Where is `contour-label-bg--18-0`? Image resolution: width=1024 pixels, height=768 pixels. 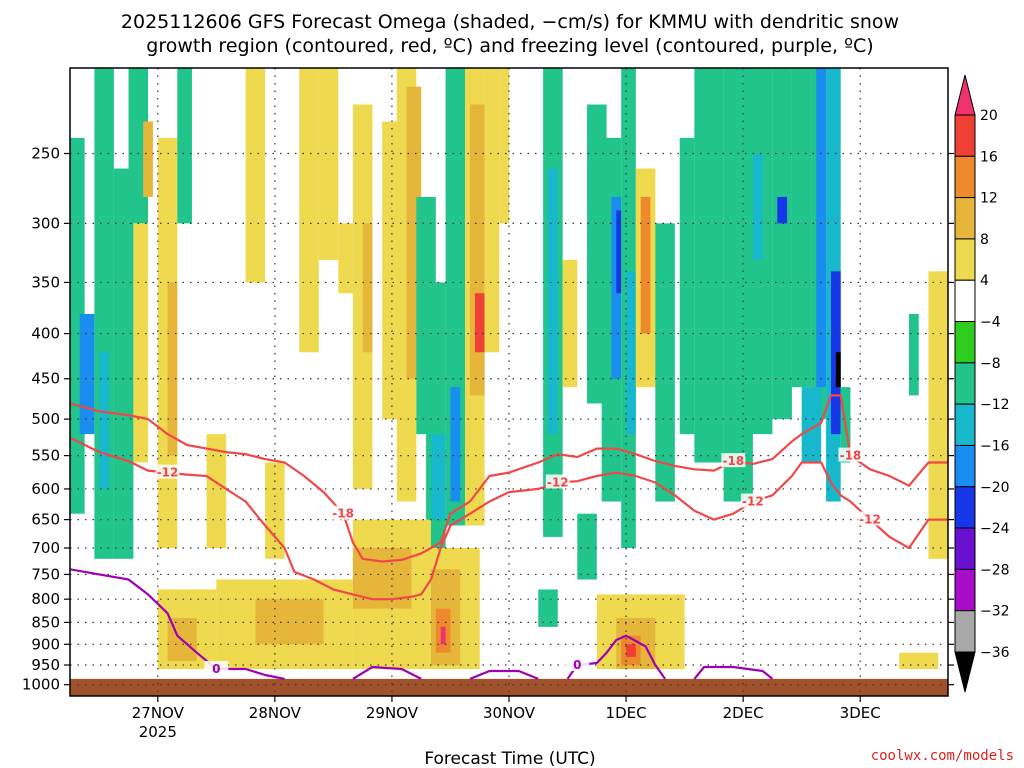
contour-label-bg--18-0 is located at coordinates (343, 512).